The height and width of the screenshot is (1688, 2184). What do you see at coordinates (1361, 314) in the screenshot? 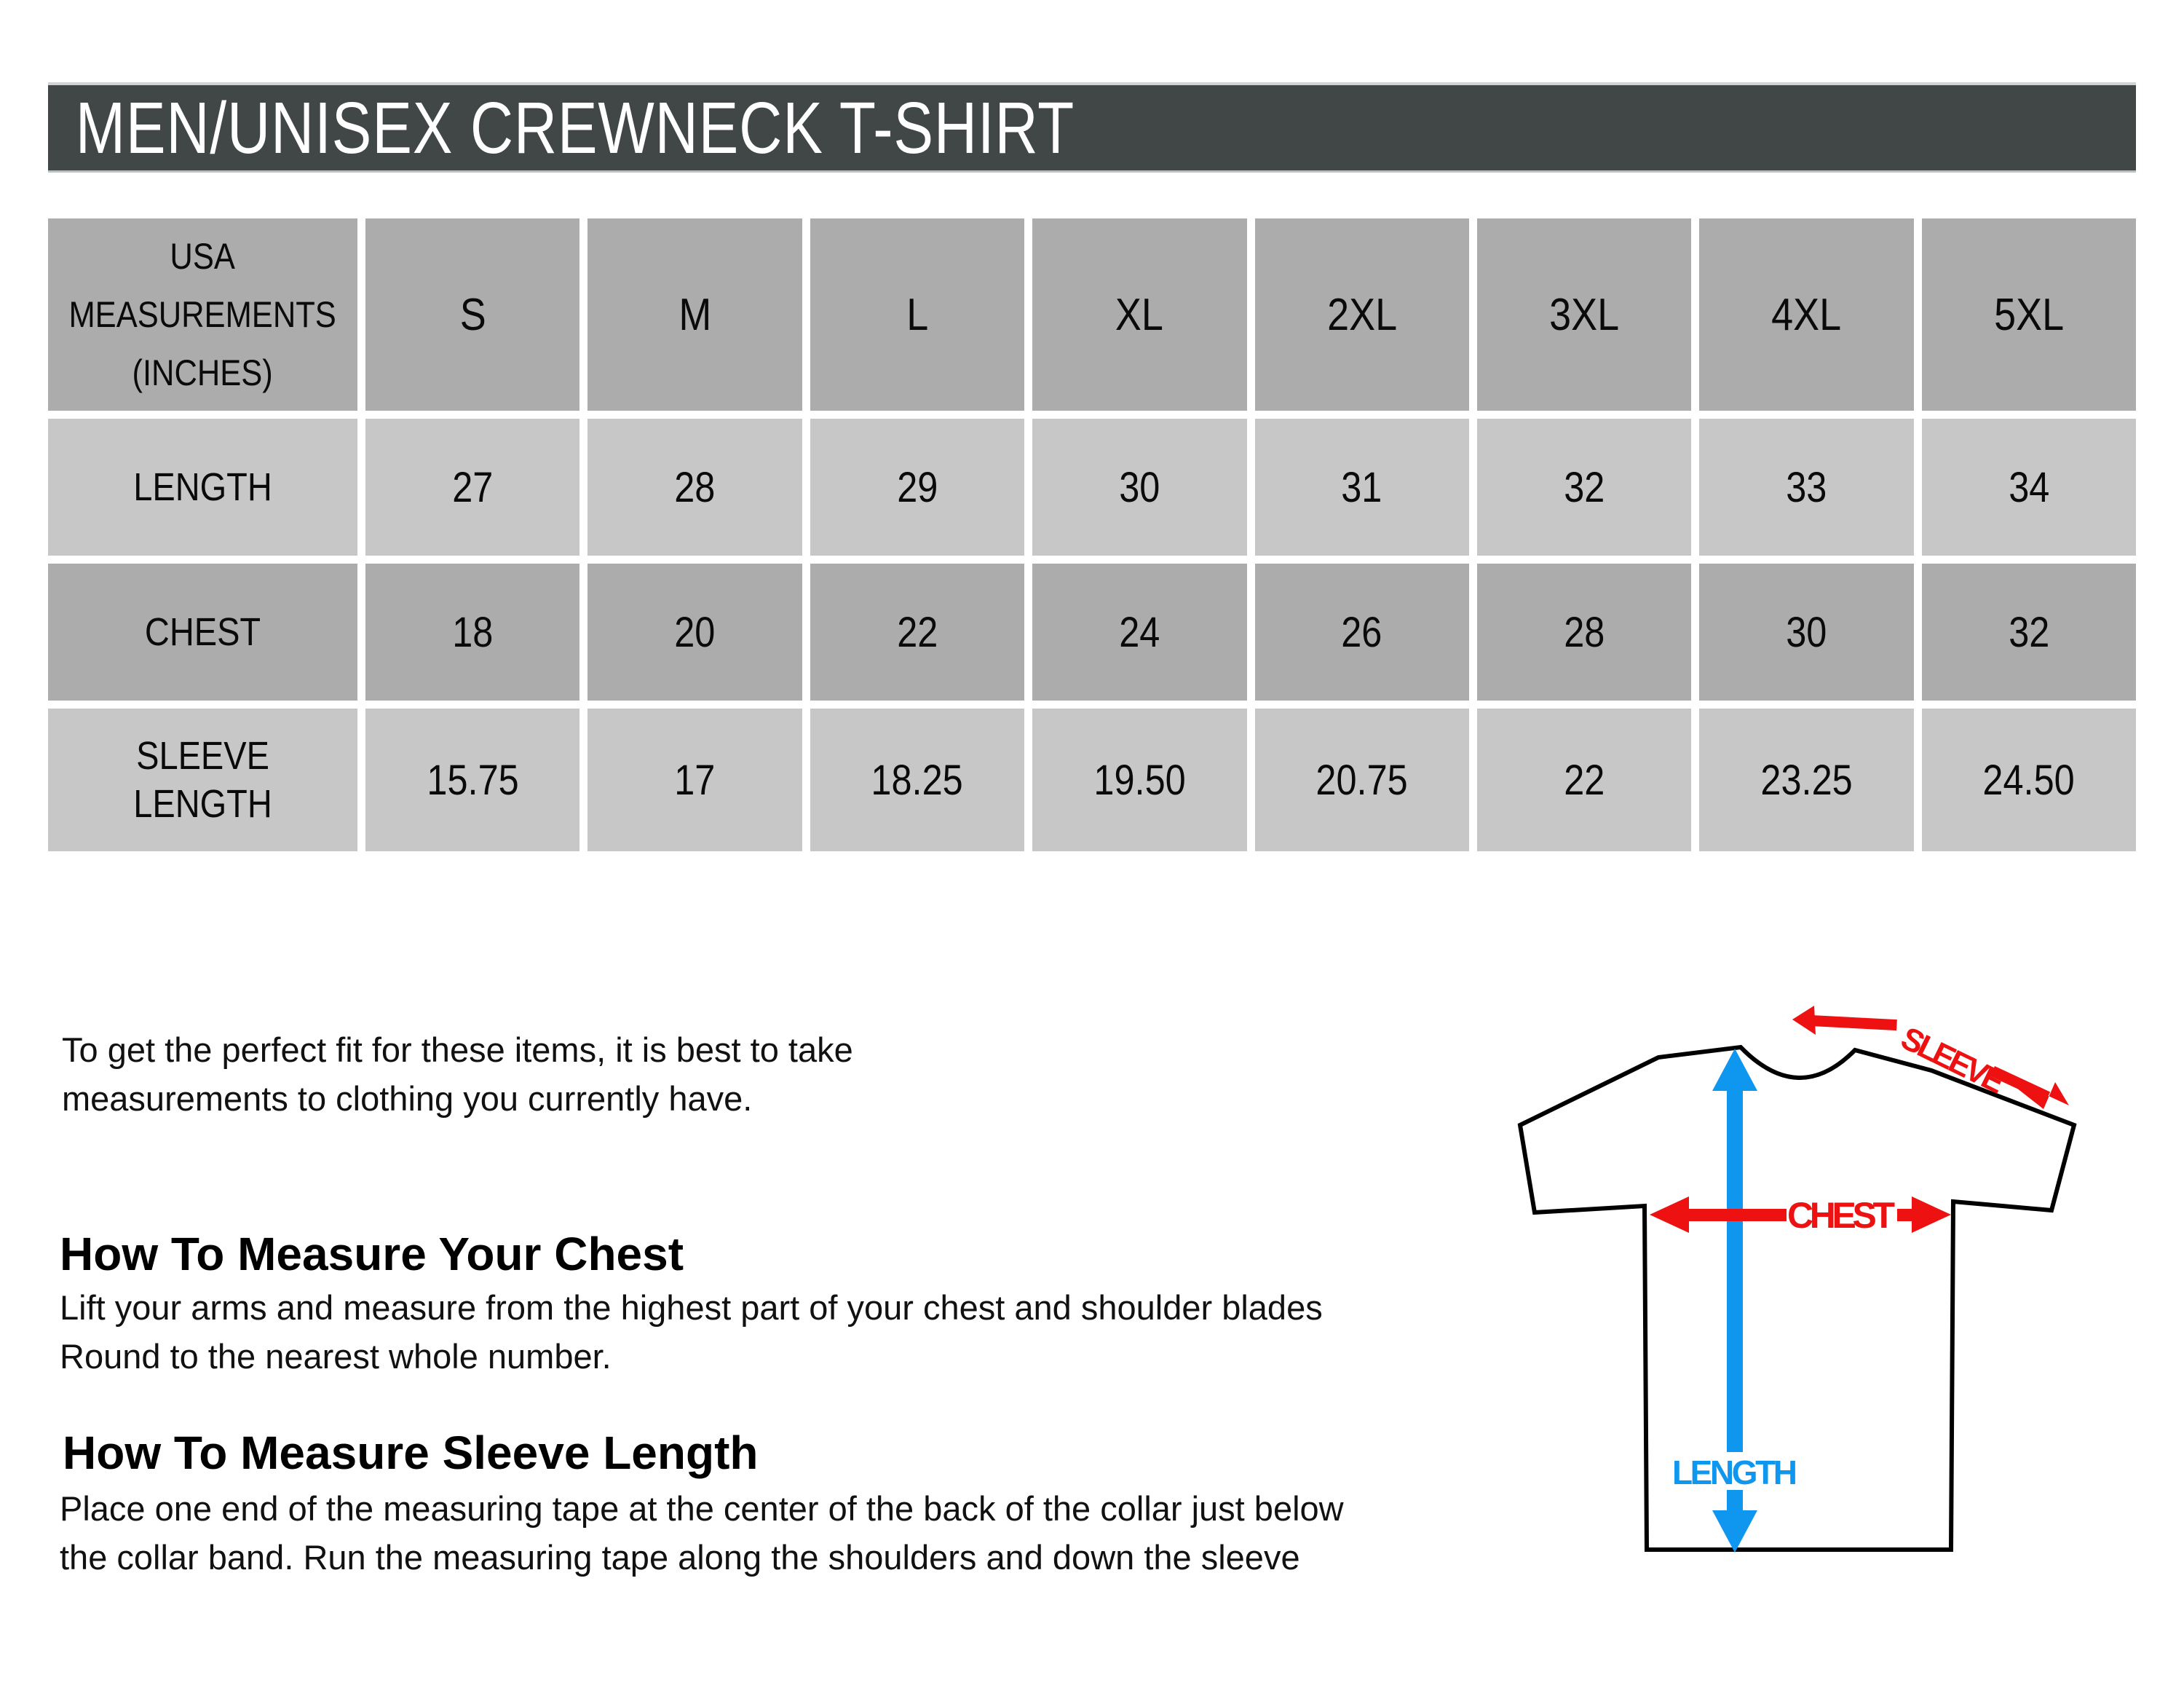
I see `size-column-header: 2XL` at bounding box center [1361, 314].